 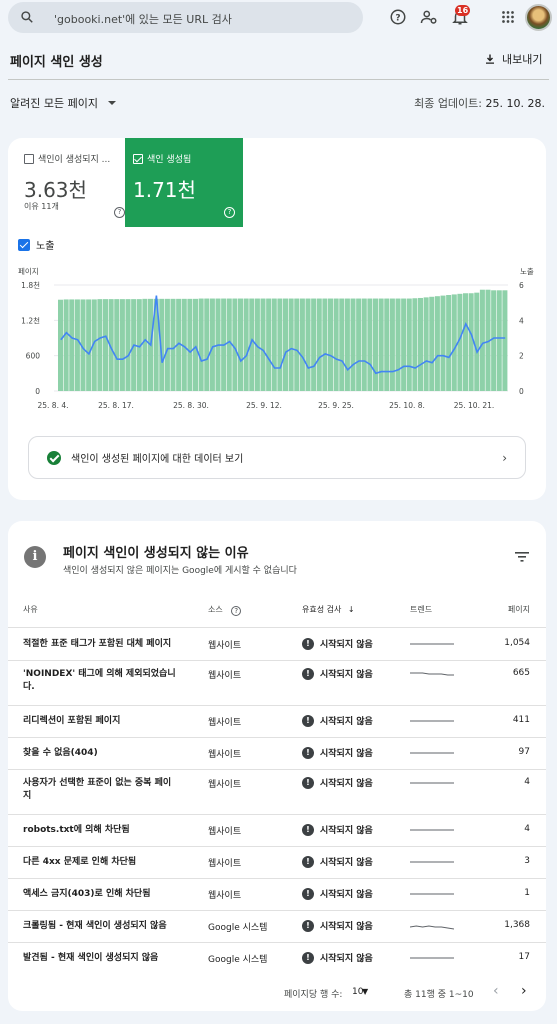 I want to click on indexed-value: 1.71천, so click(x=164, y=190).